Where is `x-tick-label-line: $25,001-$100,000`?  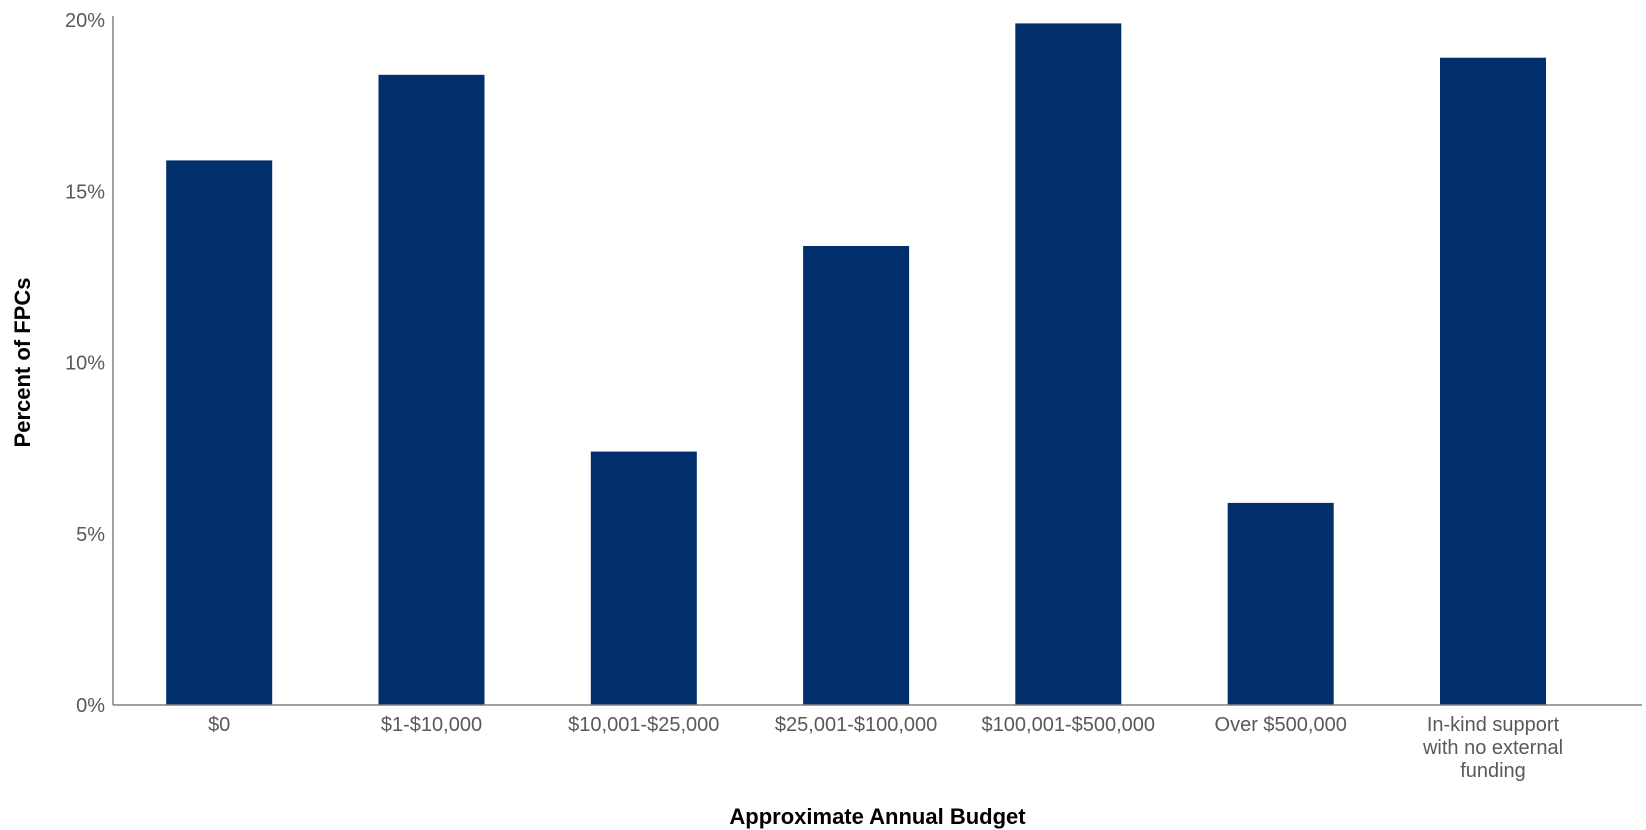 x-tick-label-line: $25,001-$100,000 is located at coordinates (856, 725).